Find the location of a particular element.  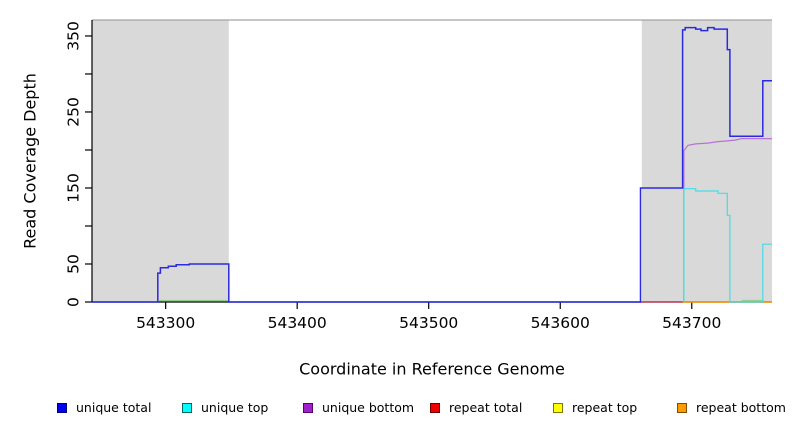

y-axis-title: Read Coverage Depth is located at coordinates (30, 161).